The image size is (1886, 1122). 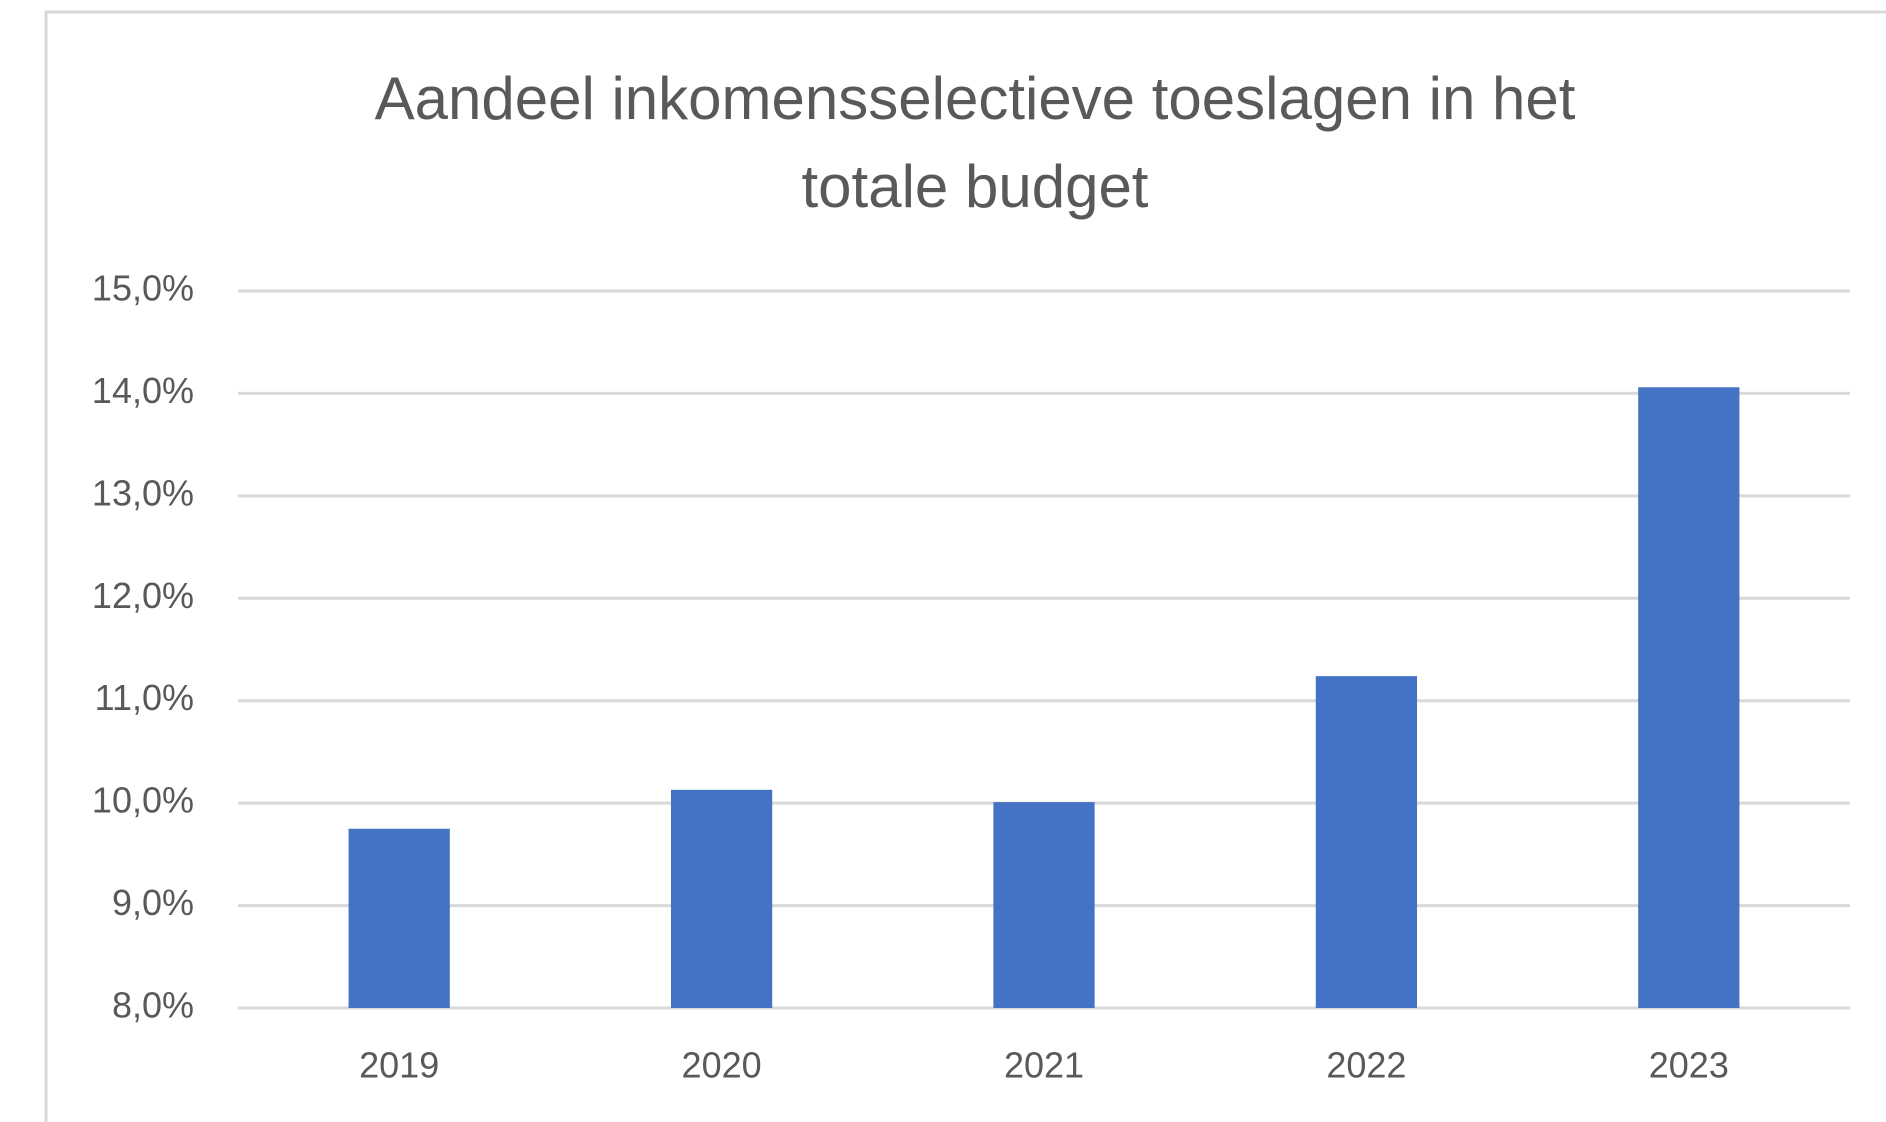 I want to click on y-tick-label: 9,0%, so click(x=153, y=902).